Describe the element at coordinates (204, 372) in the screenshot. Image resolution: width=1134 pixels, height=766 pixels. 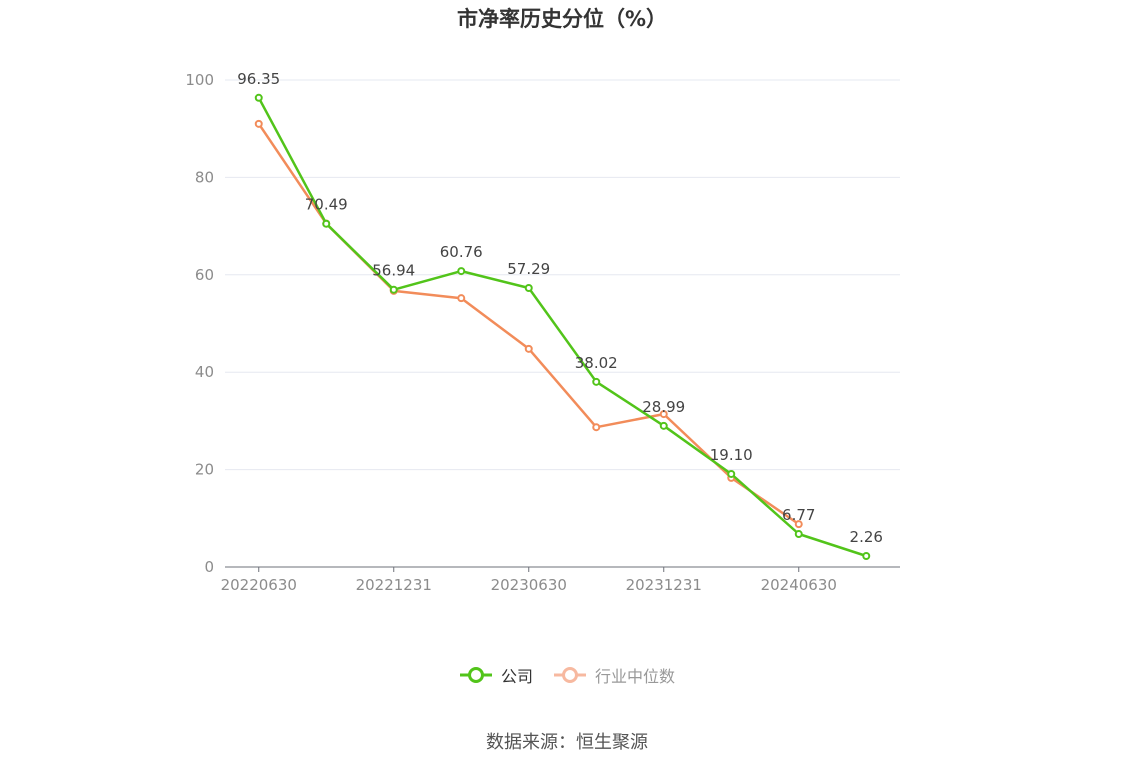
I see `y-tick-label: 40` at that location.